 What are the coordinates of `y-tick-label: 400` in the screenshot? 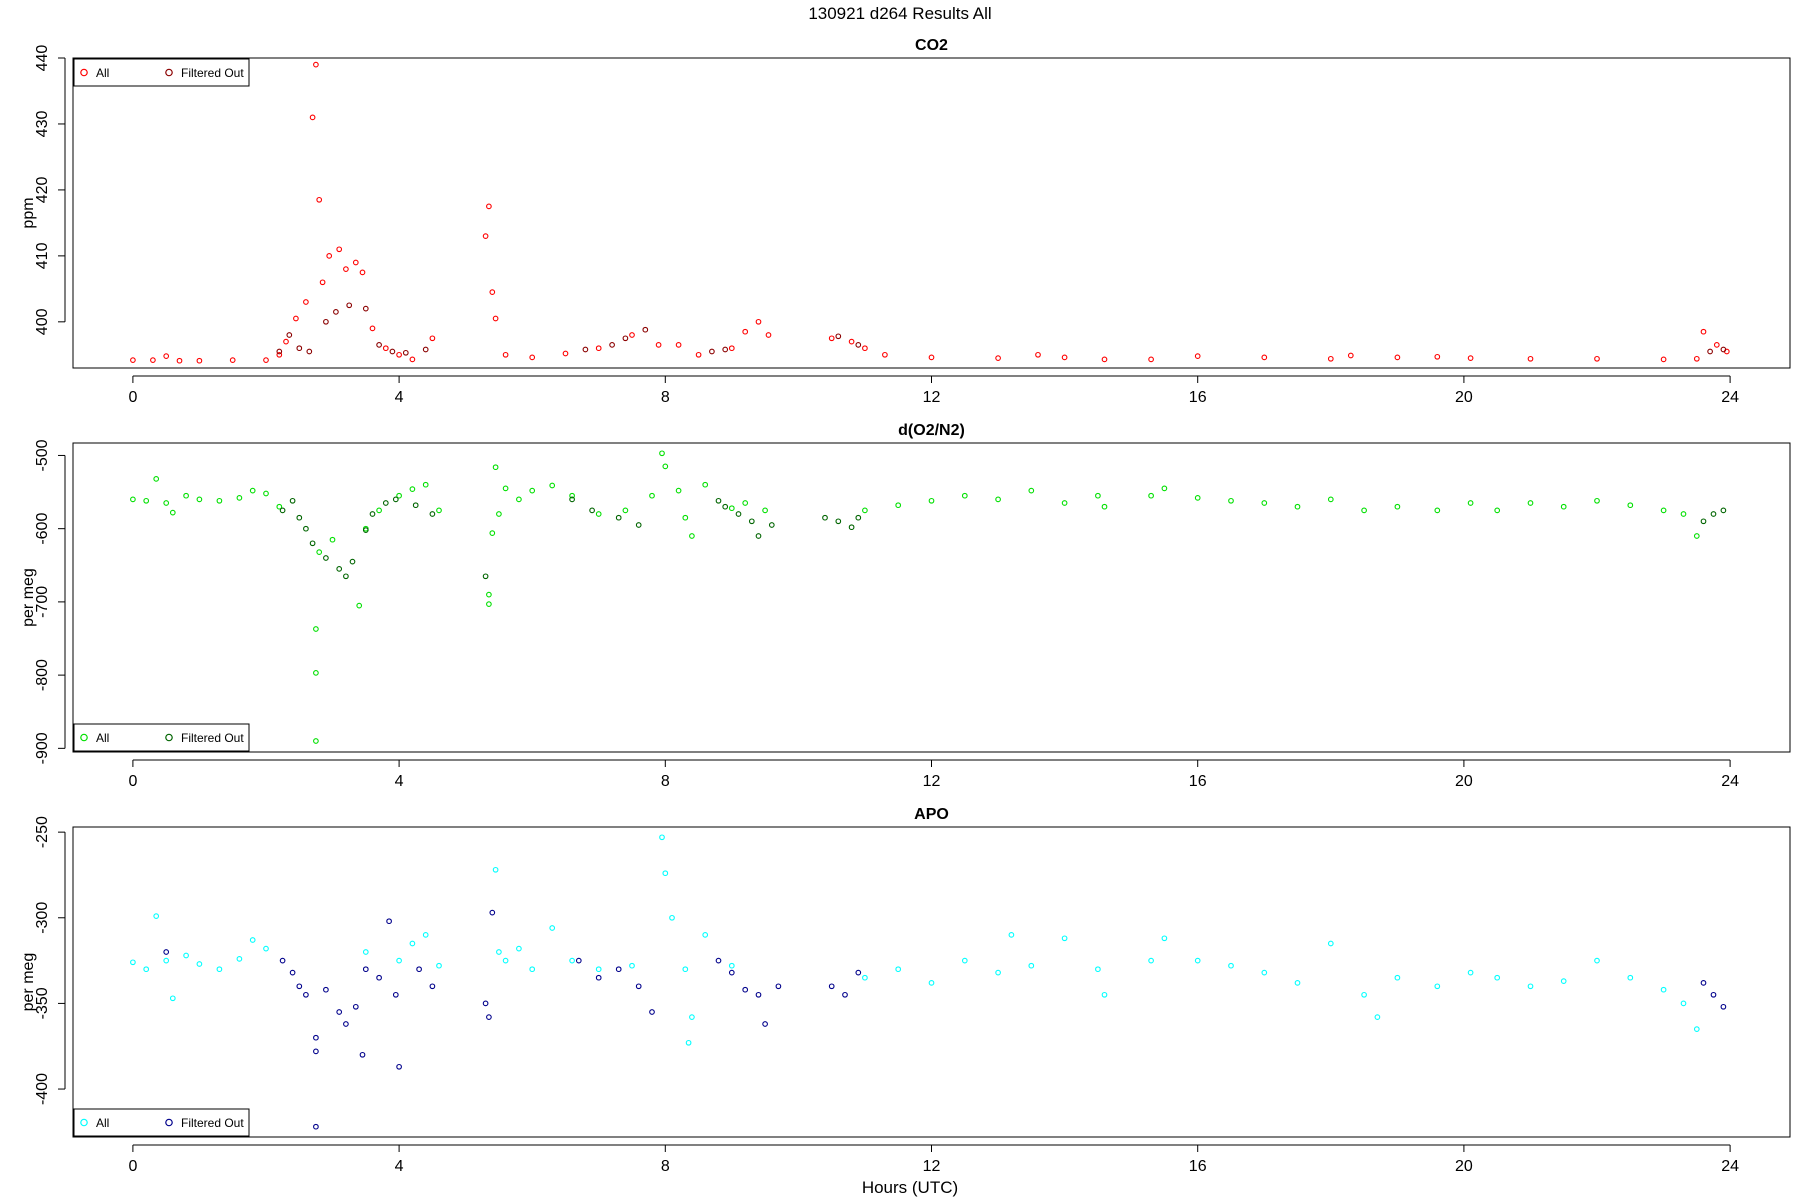 It's located at (42, 321).